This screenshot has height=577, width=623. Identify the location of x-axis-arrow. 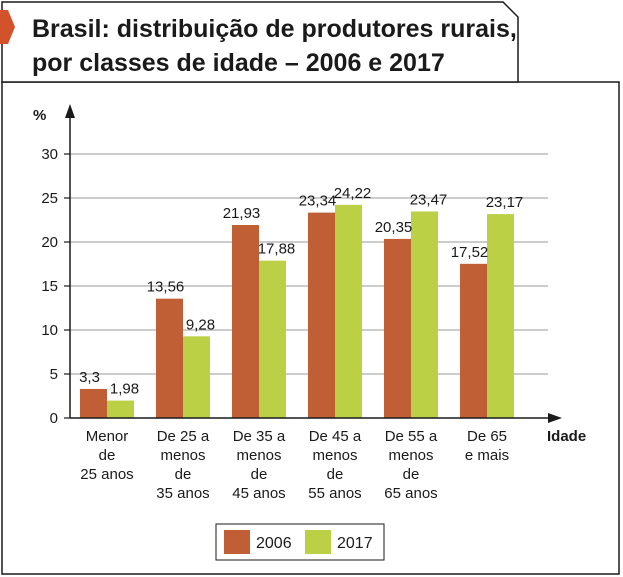
(555, 418).